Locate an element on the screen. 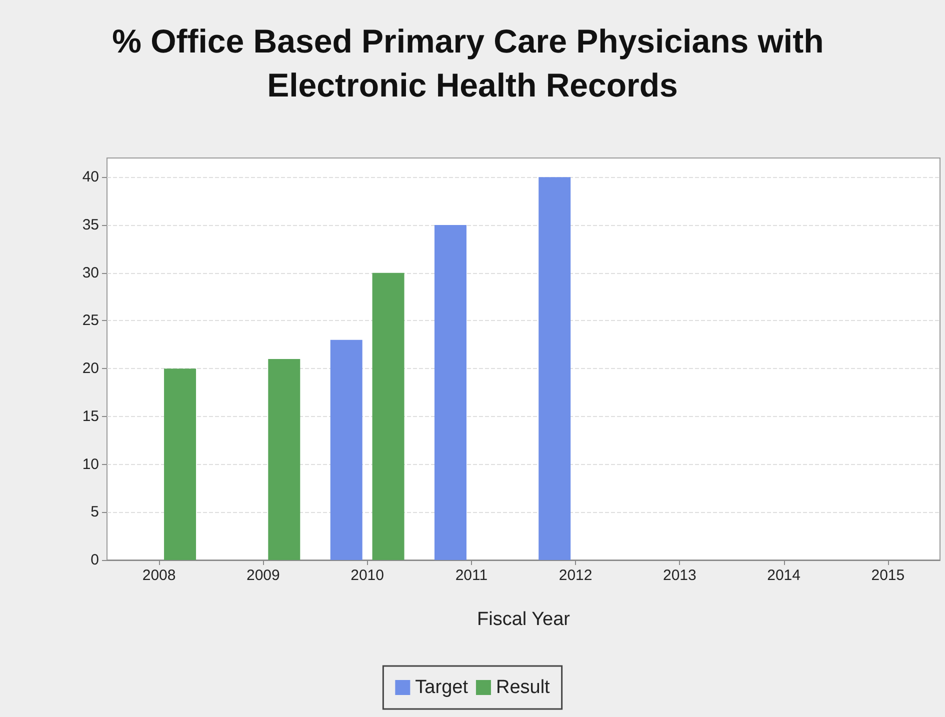 This screenshot has width=945, height=717. y-tick-label: 30 is located at coordinates (90, 273).